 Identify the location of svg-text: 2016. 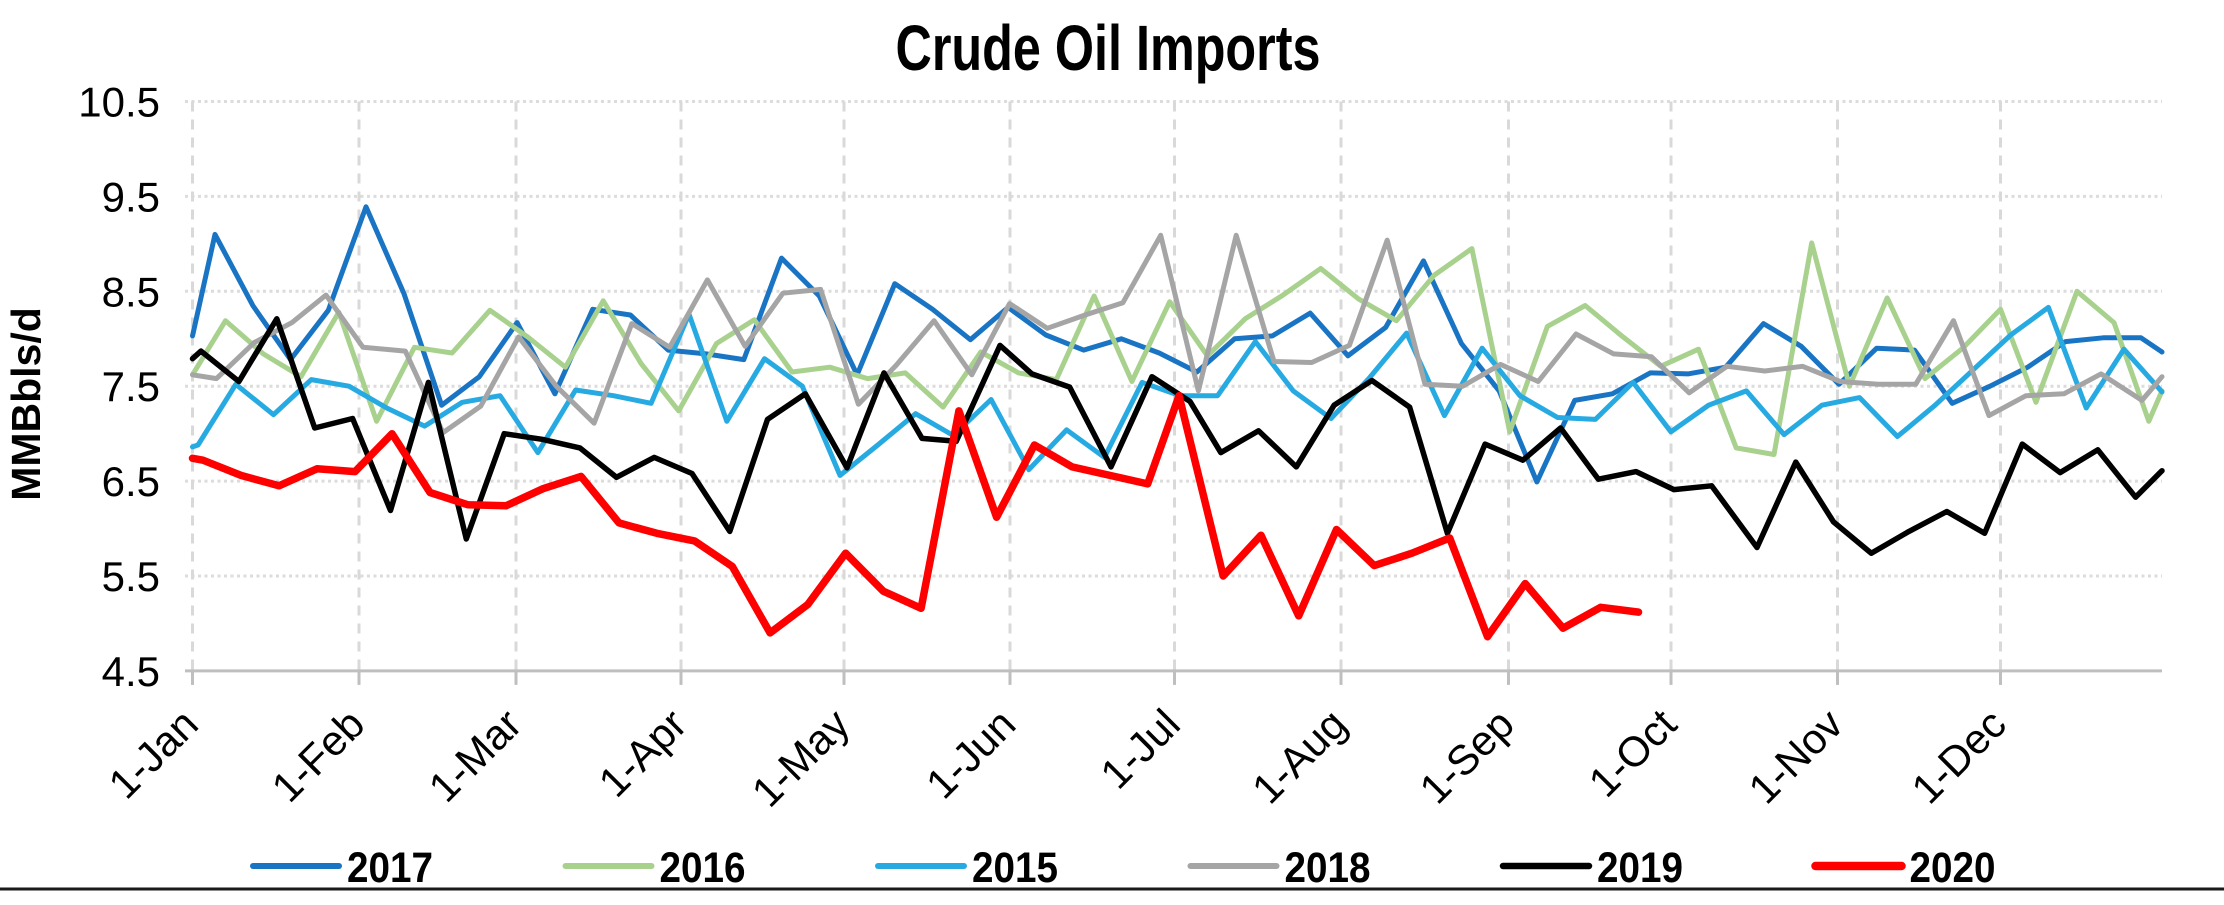
(703, 868).